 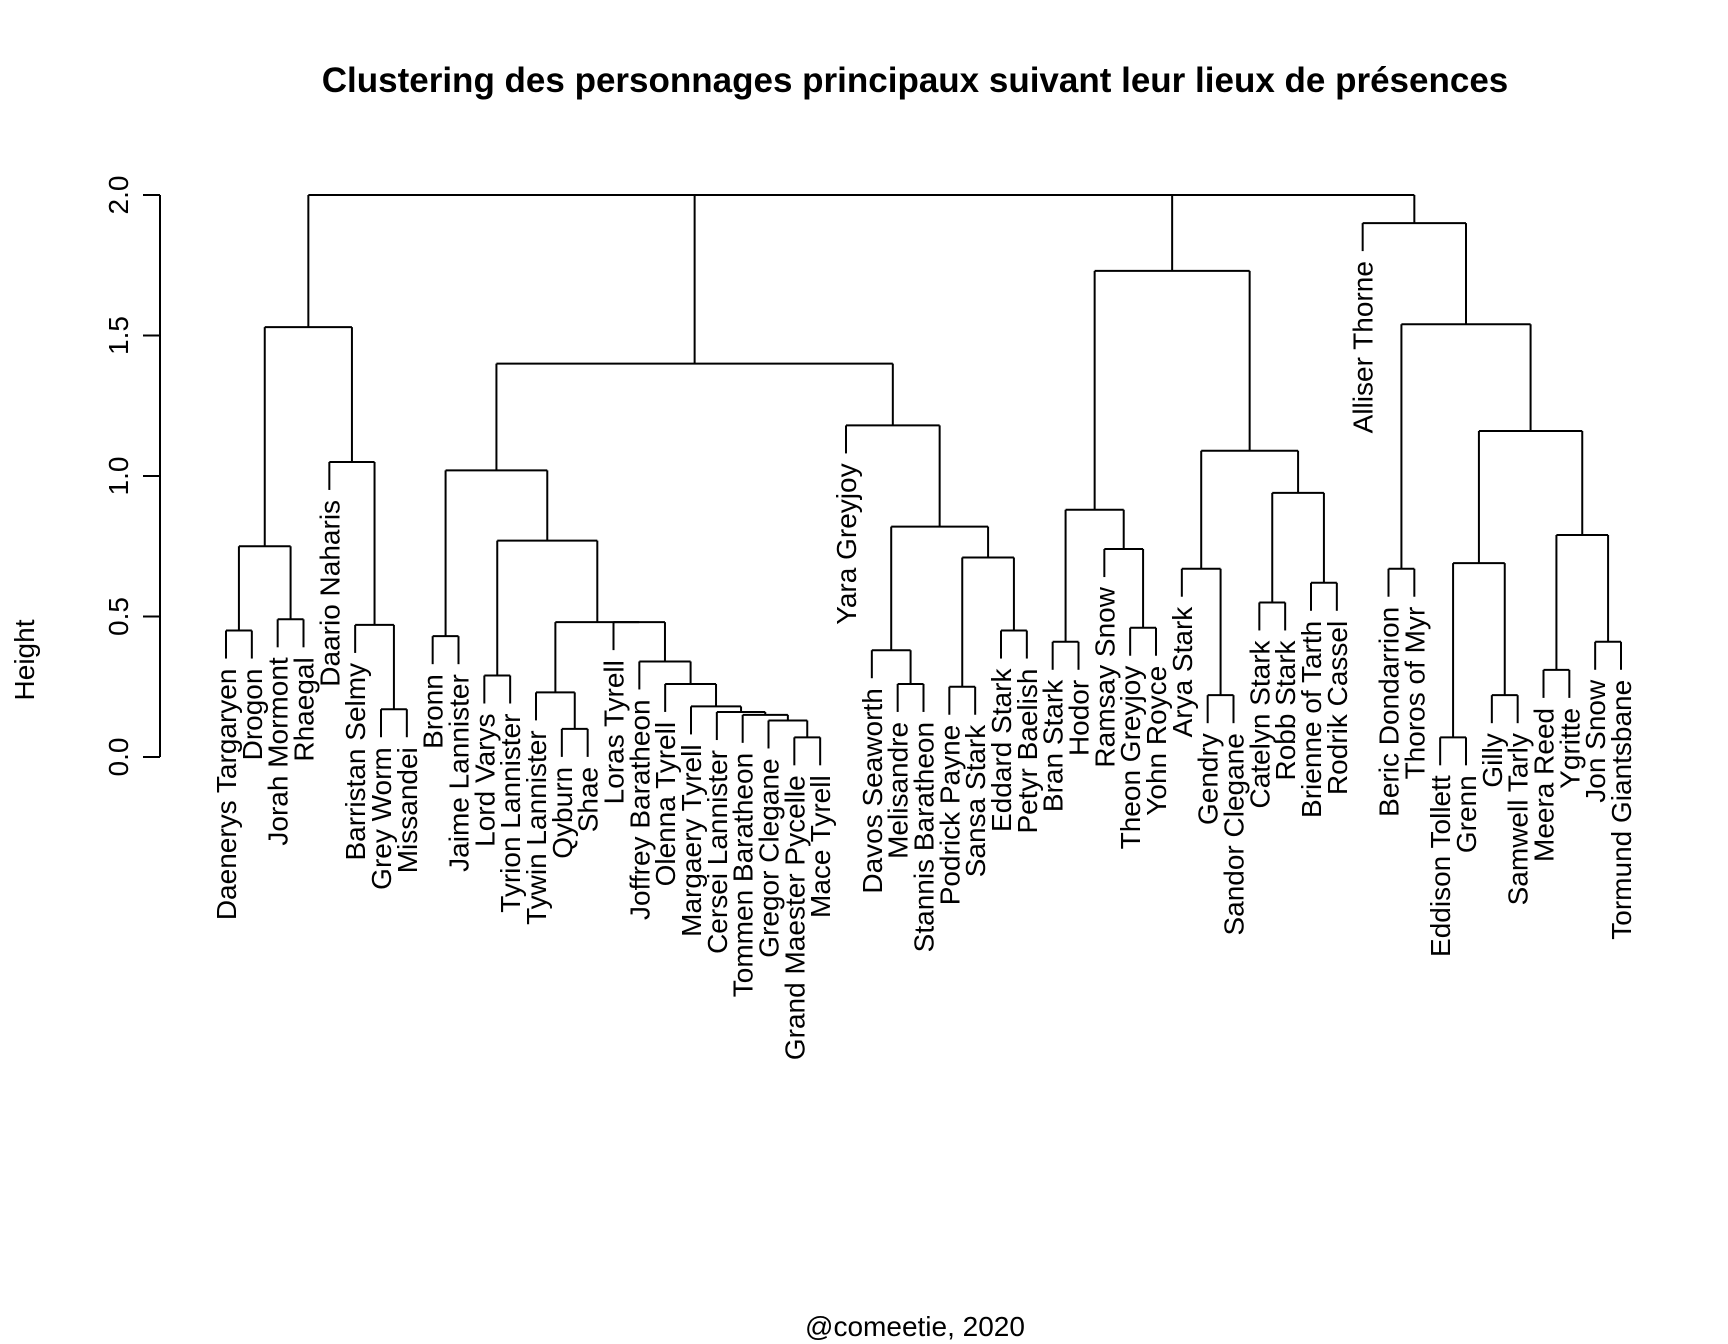 I want to click on leaf-label: Jorah Mormont, so click(x=278, y=751).